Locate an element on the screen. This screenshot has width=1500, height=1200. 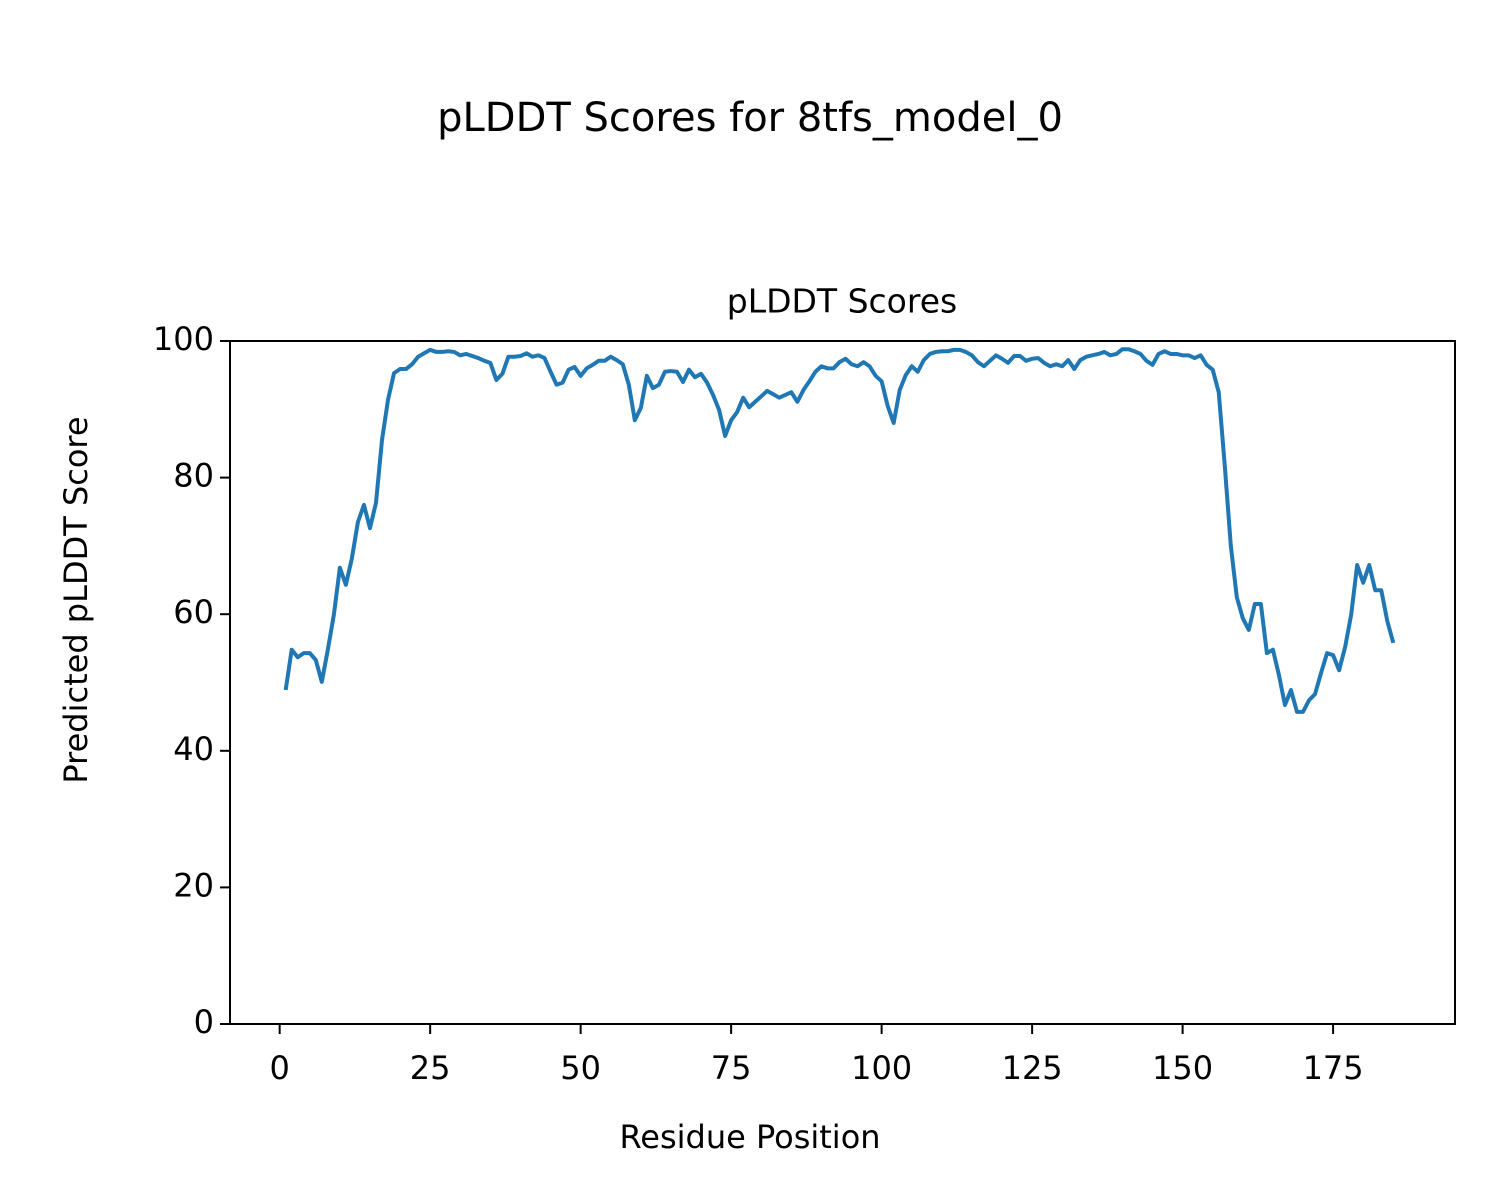
y-tick-label: 80 is located at coordinates (193, 476).